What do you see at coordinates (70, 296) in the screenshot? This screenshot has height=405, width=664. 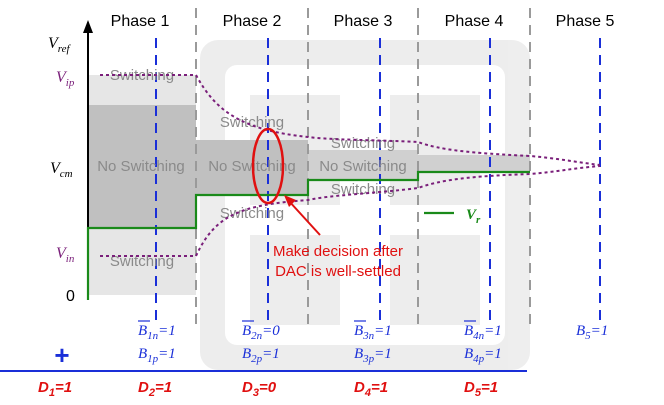 I see `zero-label: 0` at bounding box center [70, 296].